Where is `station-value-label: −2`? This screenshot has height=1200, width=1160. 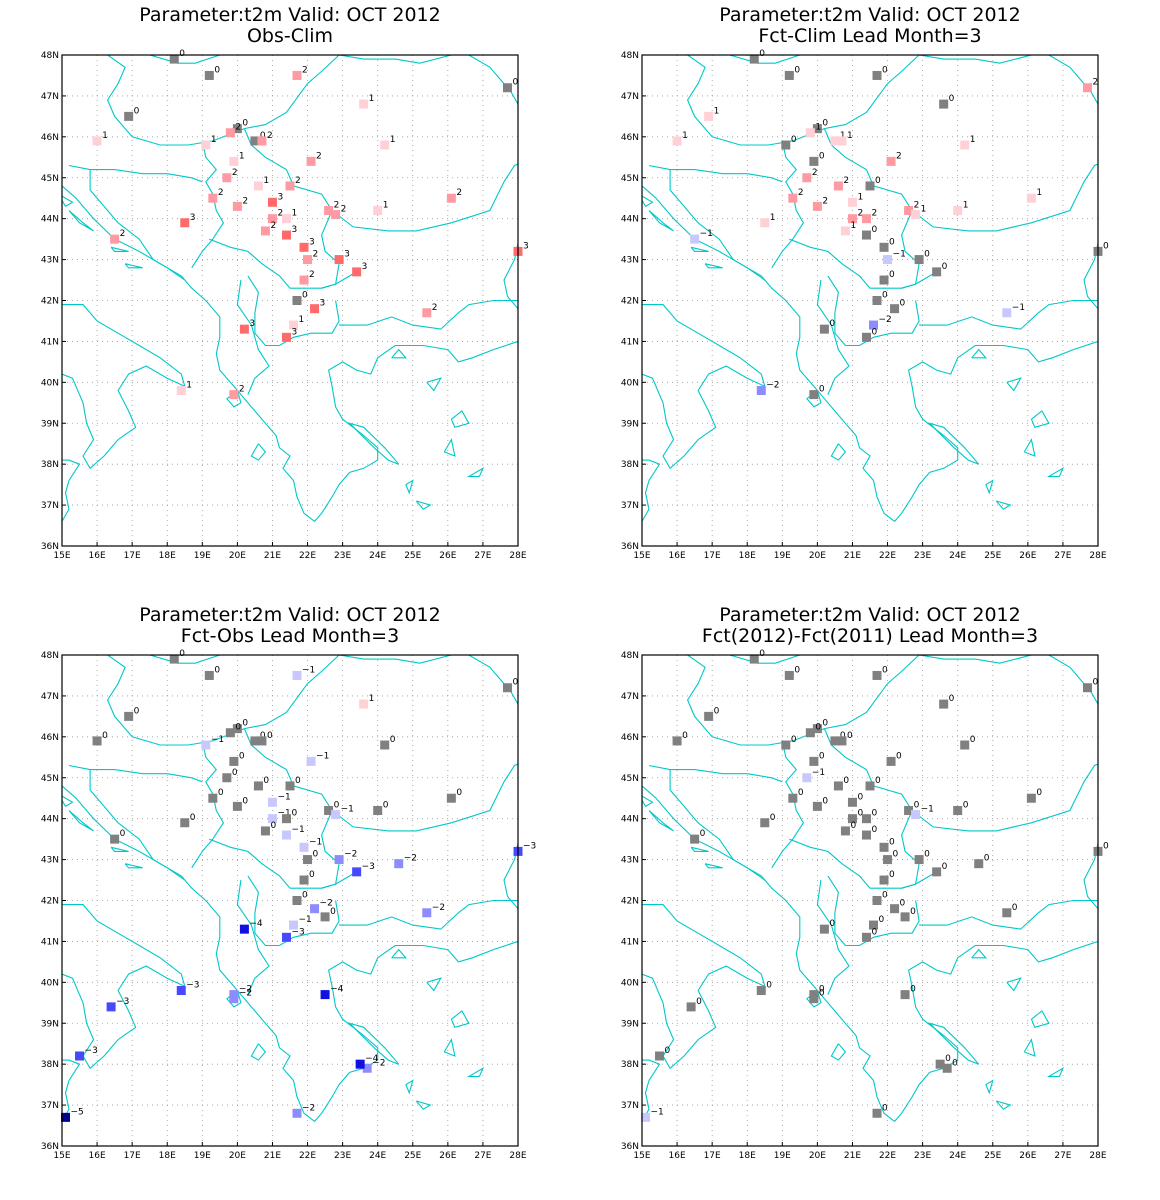 station-value-label: −2 is located at coordinates (772, 386).